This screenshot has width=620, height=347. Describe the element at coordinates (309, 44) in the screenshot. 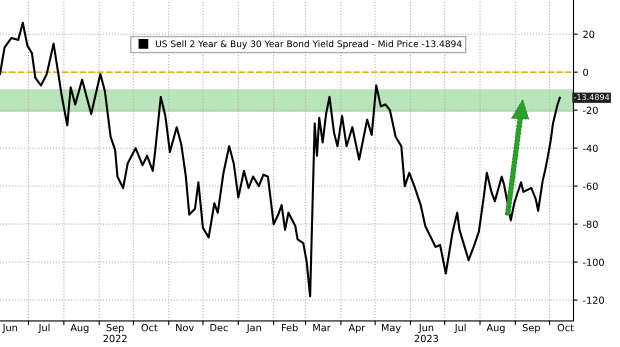

I see `legend-label: US Sell 2 Year & Buy 30 Year Bond Yield Spread - Mid Price -13.4894` at that location.